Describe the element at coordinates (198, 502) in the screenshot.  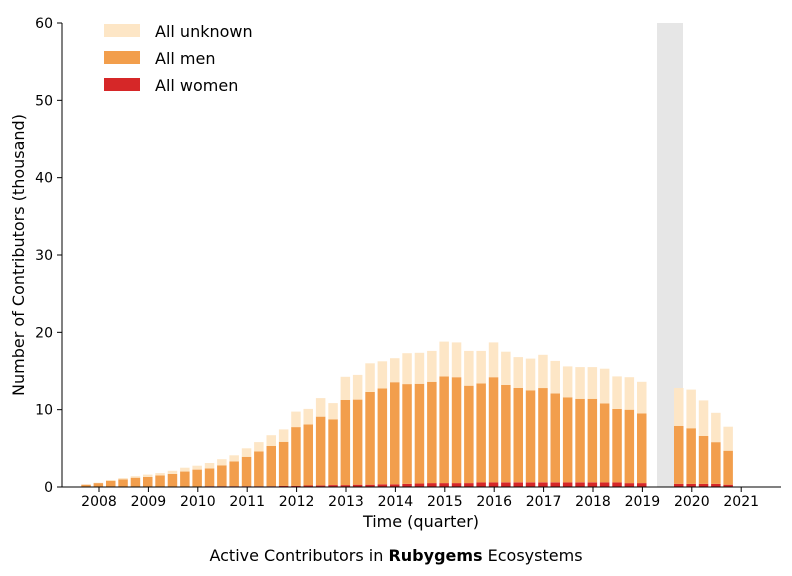
I see `x-tick-label: 2010` at that location.